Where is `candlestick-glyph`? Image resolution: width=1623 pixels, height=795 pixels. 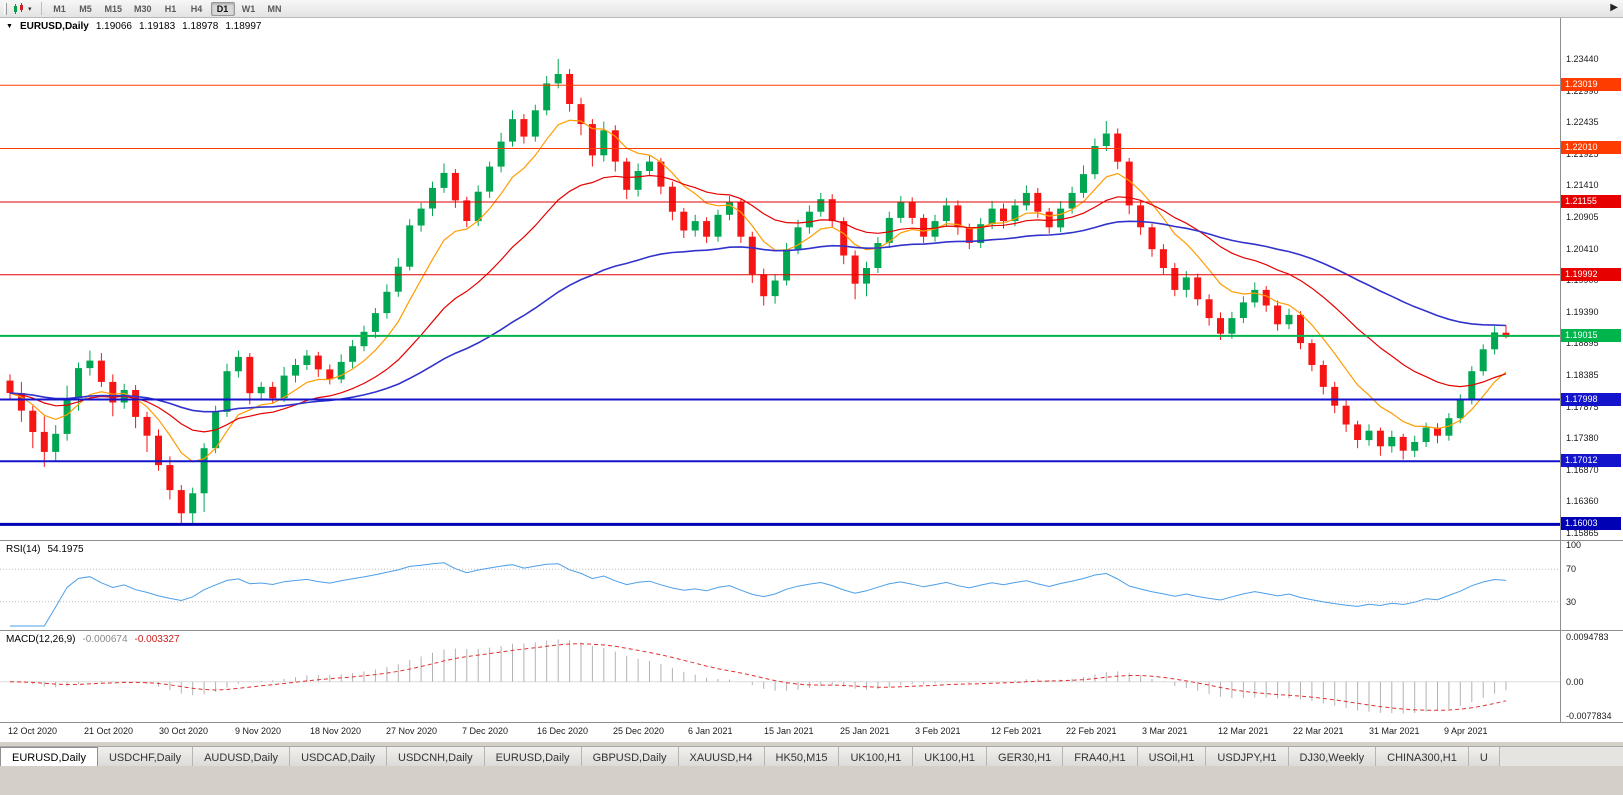
candlestick-glyph is located at coordinates (18, 8).